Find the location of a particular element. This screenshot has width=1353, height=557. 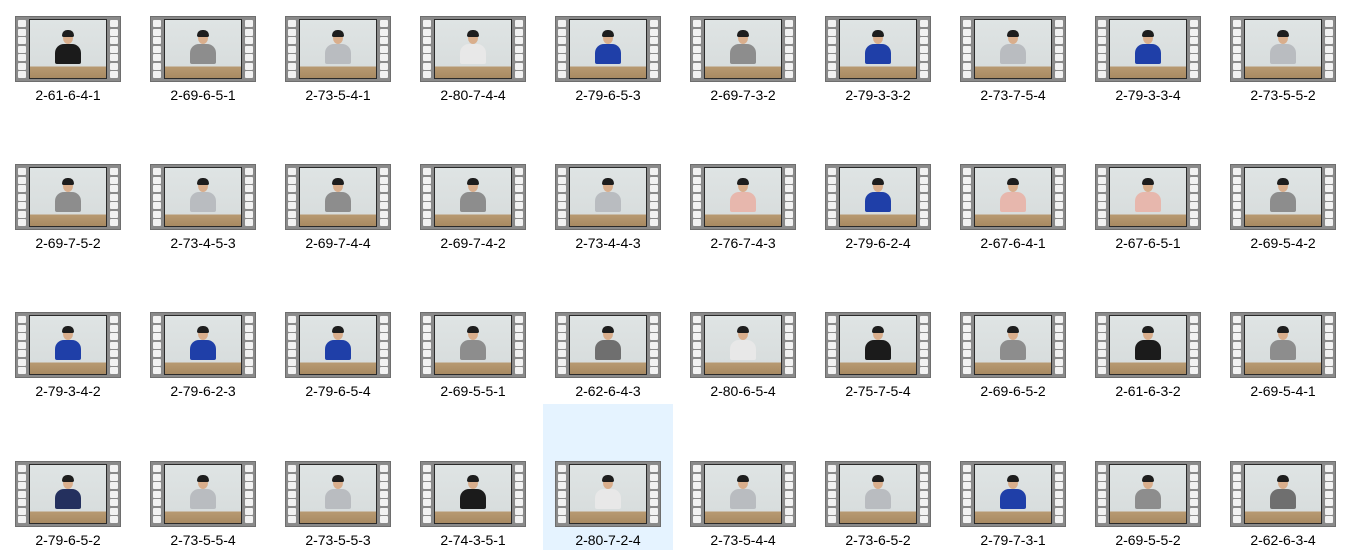

file-item: 2-69-6-5-1 is located at coordinates (203, 76).